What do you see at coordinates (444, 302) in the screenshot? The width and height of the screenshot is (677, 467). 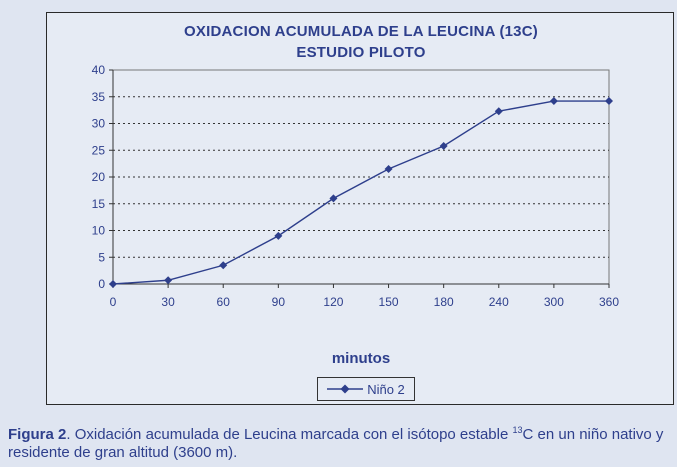 I see `x-tick-label: 180` at bounding box center [444, 302].